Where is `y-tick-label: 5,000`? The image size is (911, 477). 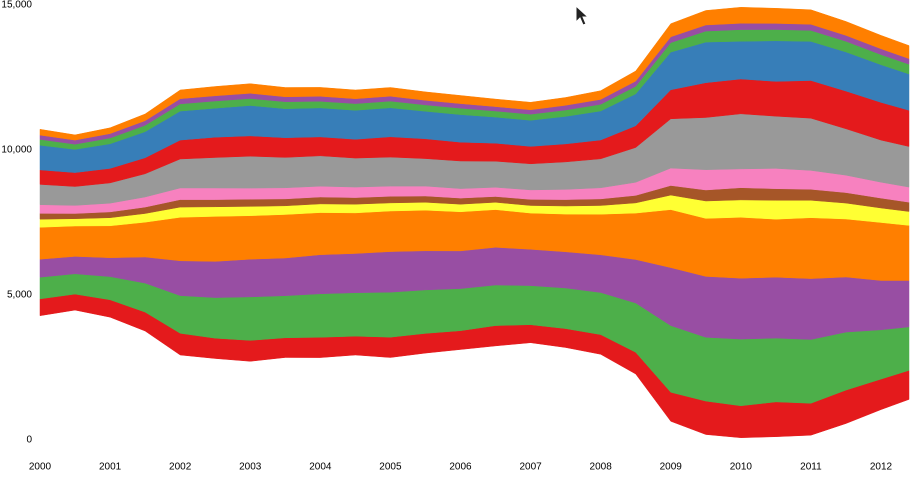 y-tick-label: 5,000 is located at coordinates (19, 295).